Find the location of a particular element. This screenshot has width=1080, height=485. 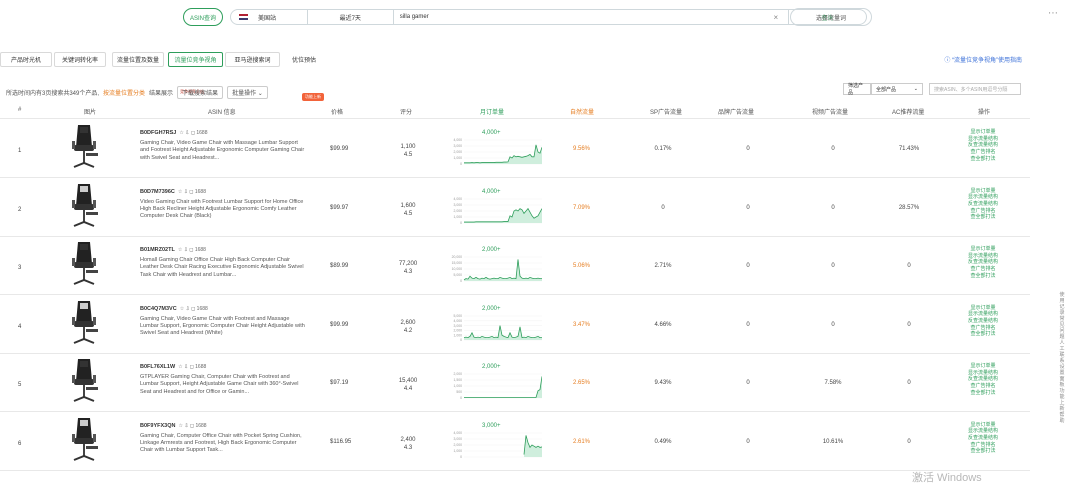

sales-sparkline: 20,000 15,000 10,000 5,000 0 is located at coordinates (494, 269).